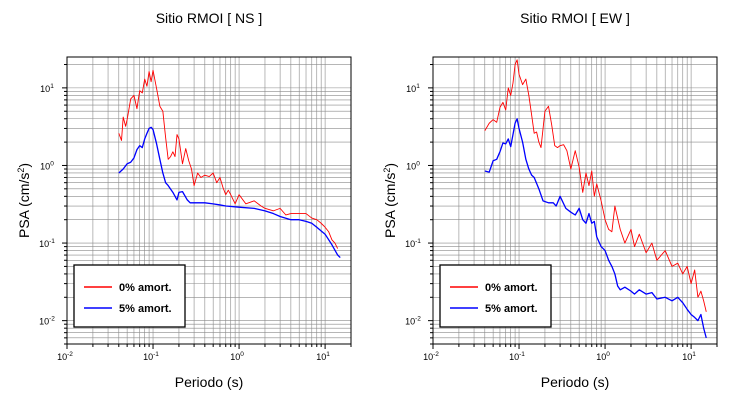  What do you see at coordinates (229, 192) in the screenshot?
I see `series-line-blue` at bounding box center [229, 192].